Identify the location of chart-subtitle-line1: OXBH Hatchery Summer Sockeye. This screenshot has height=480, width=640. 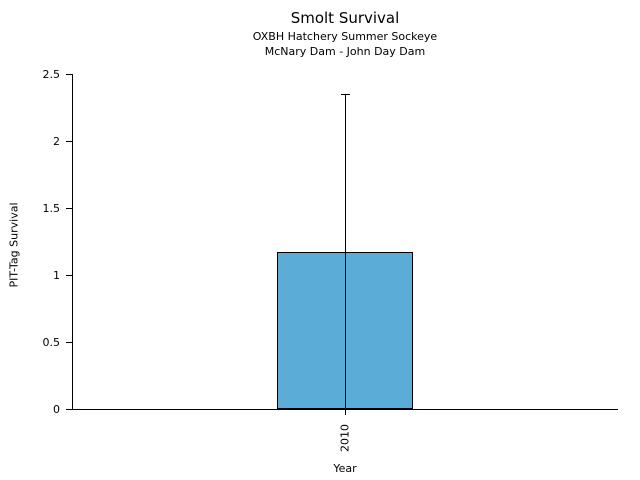
(345, 36).